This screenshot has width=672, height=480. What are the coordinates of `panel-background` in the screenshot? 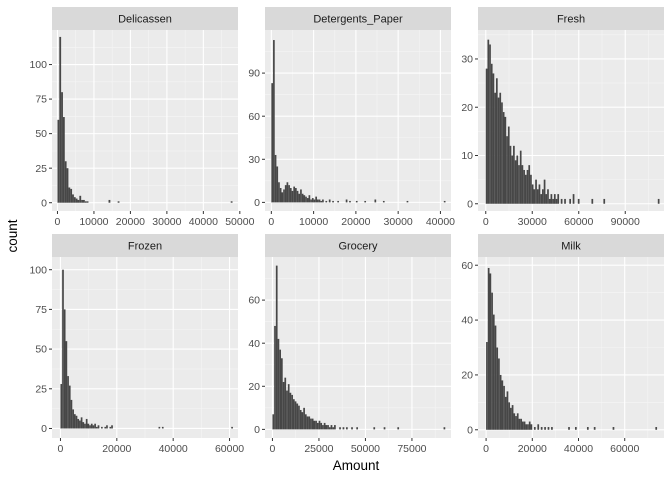 It's located at (358, 120).